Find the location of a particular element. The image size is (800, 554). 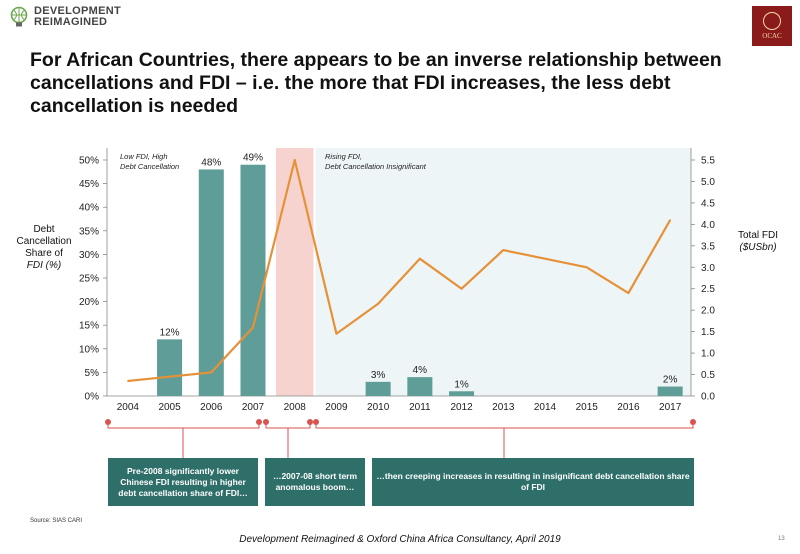

left-tick-label: 35% is located at coordinates (89, 231).